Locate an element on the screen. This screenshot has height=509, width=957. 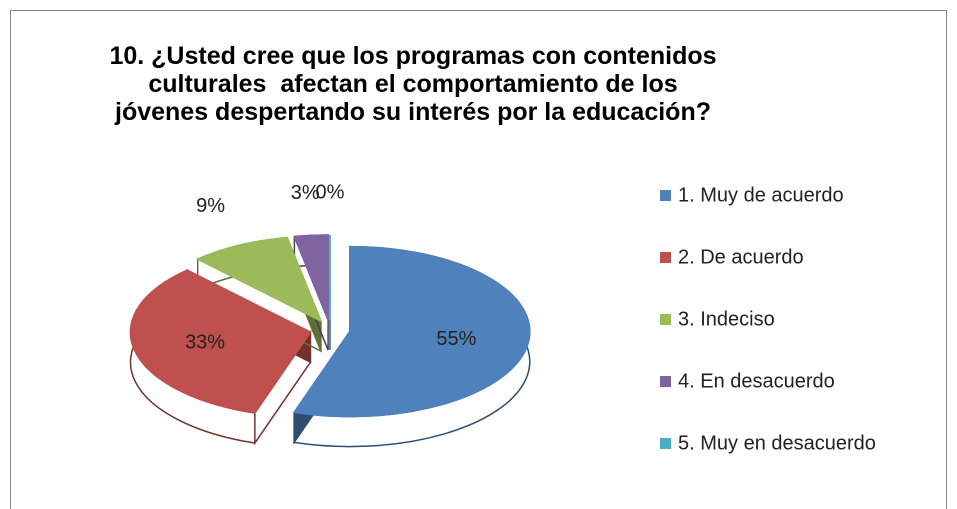
legend-label: 1. Muy de acuerdo is located at coordinates (761, 195).